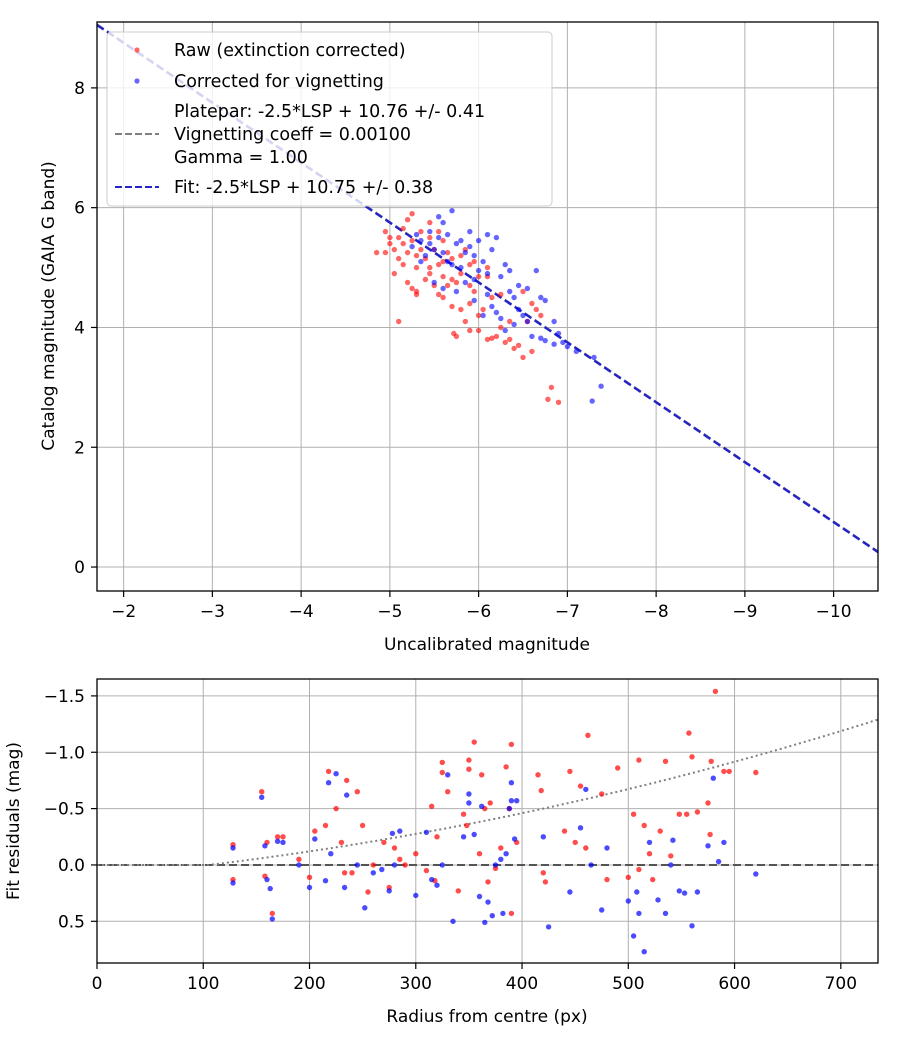 The height and width of the screenshot is (1050, 900). Describe the element at coordinates (416, 984) in the screenshot. I see `x-tick-label: 300` at that location.